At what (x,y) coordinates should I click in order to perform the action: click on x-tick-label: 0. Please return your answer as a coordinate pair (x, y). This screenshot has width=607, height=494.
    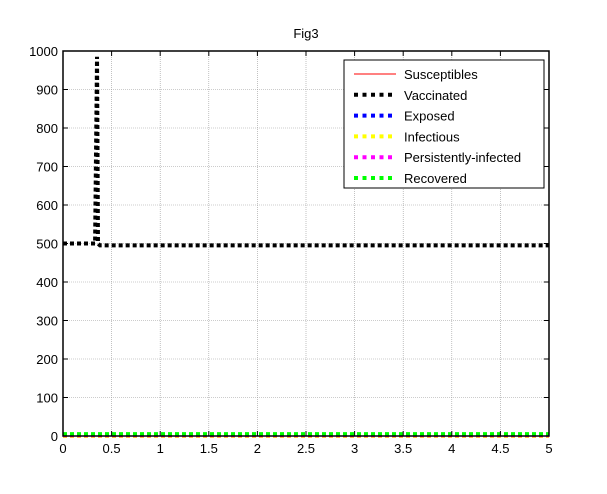
    Looking at the image, I should click on (62, 448).